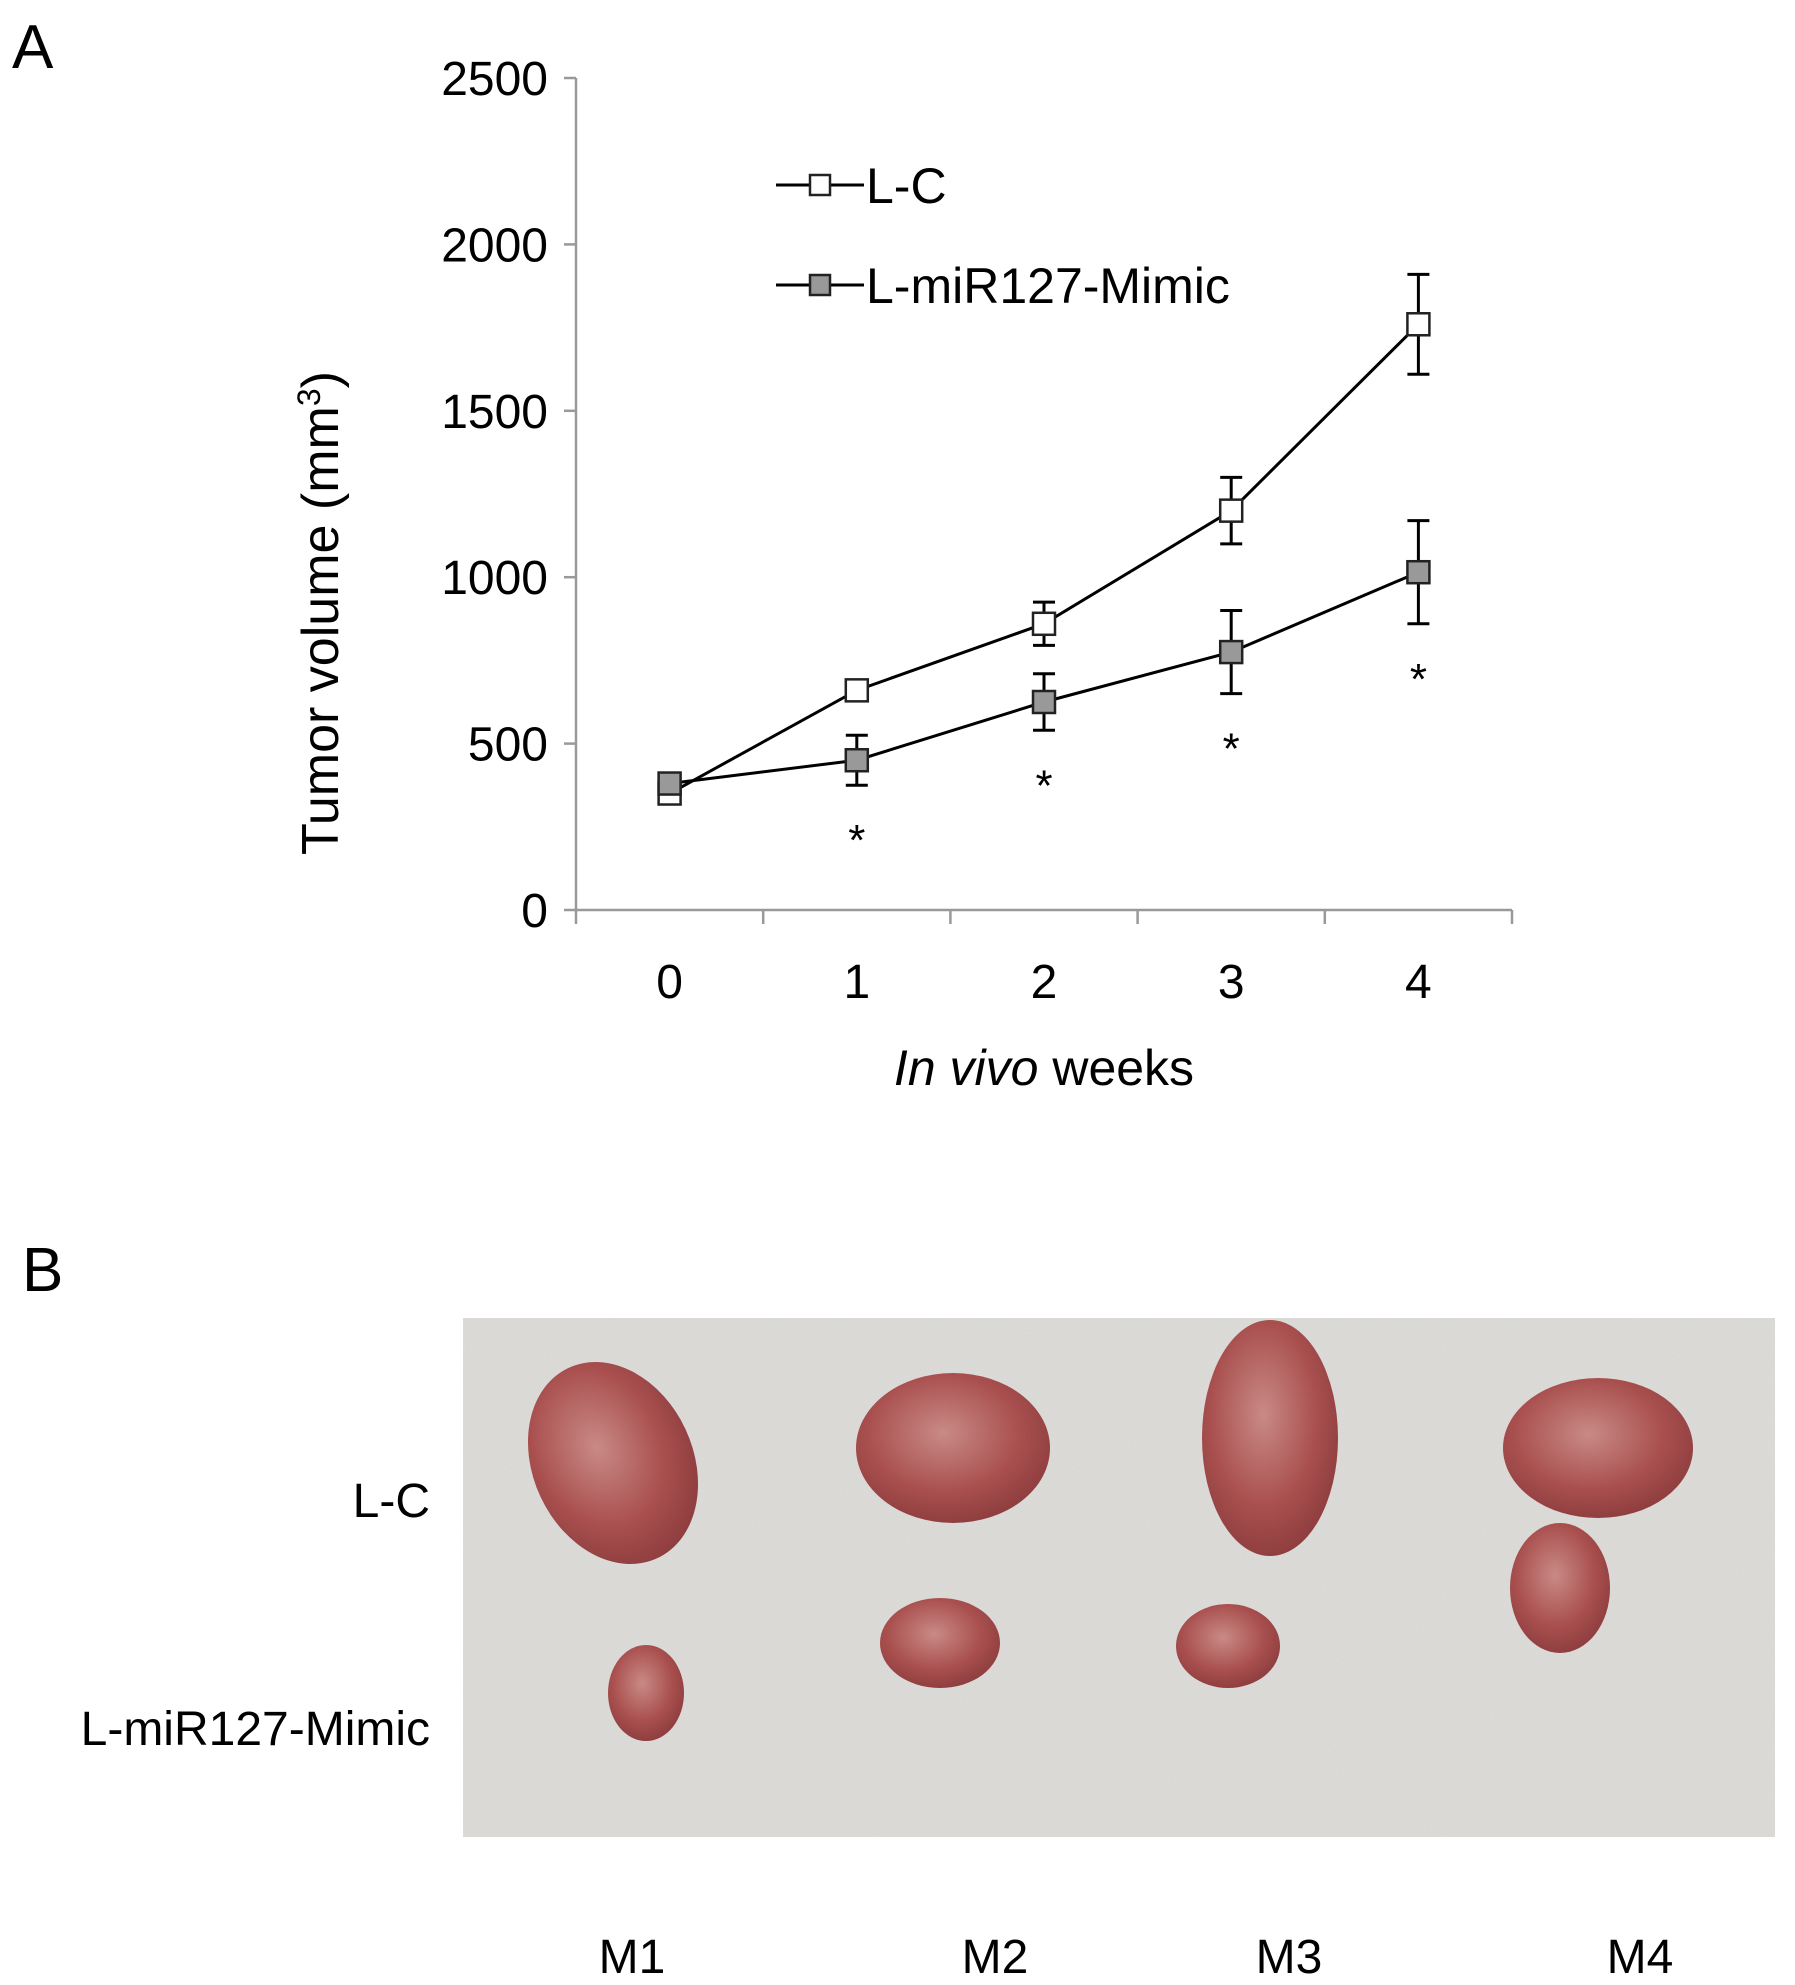 The image size is (1795, 1985). I want to click on x-tick-label: 4, so click(1418, 982).